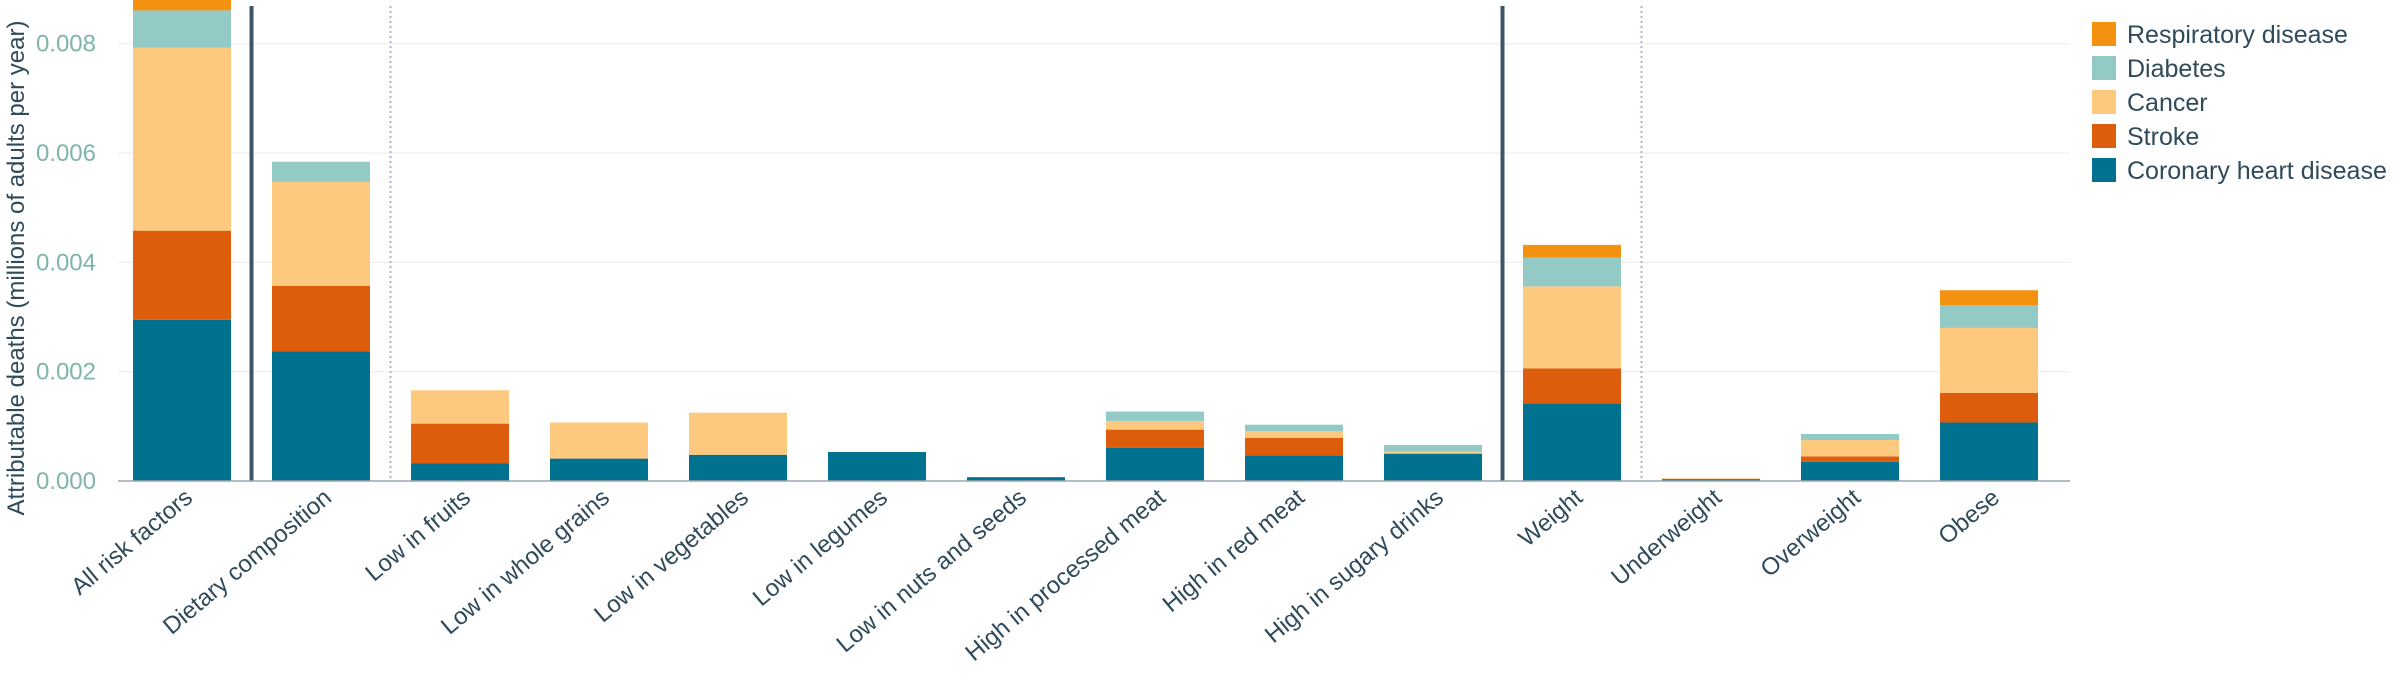 This screenshot has height=700, width=2400. I want to click on legend-label: Coronary heart disease, so click(2257, 171).